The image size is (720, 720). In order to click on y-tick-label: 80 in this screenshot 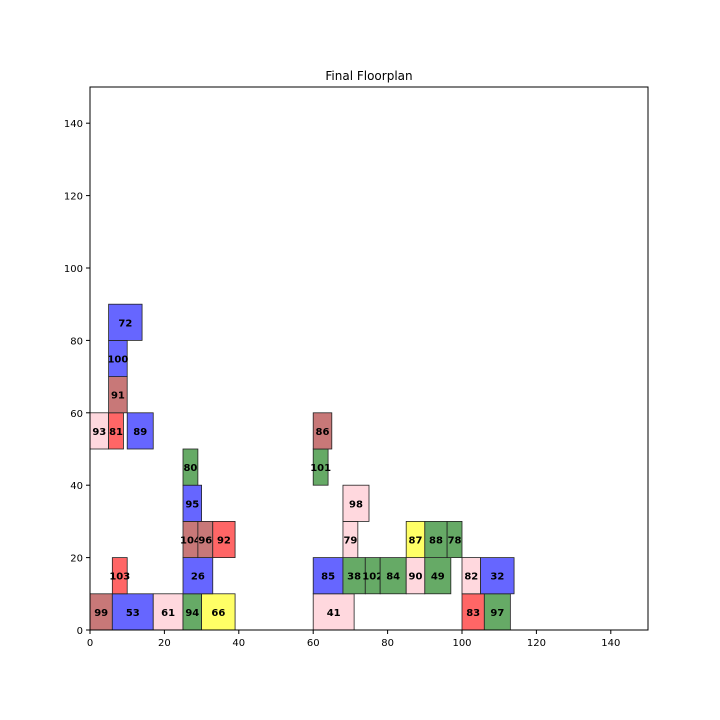, I will do `click(76, 341)`.